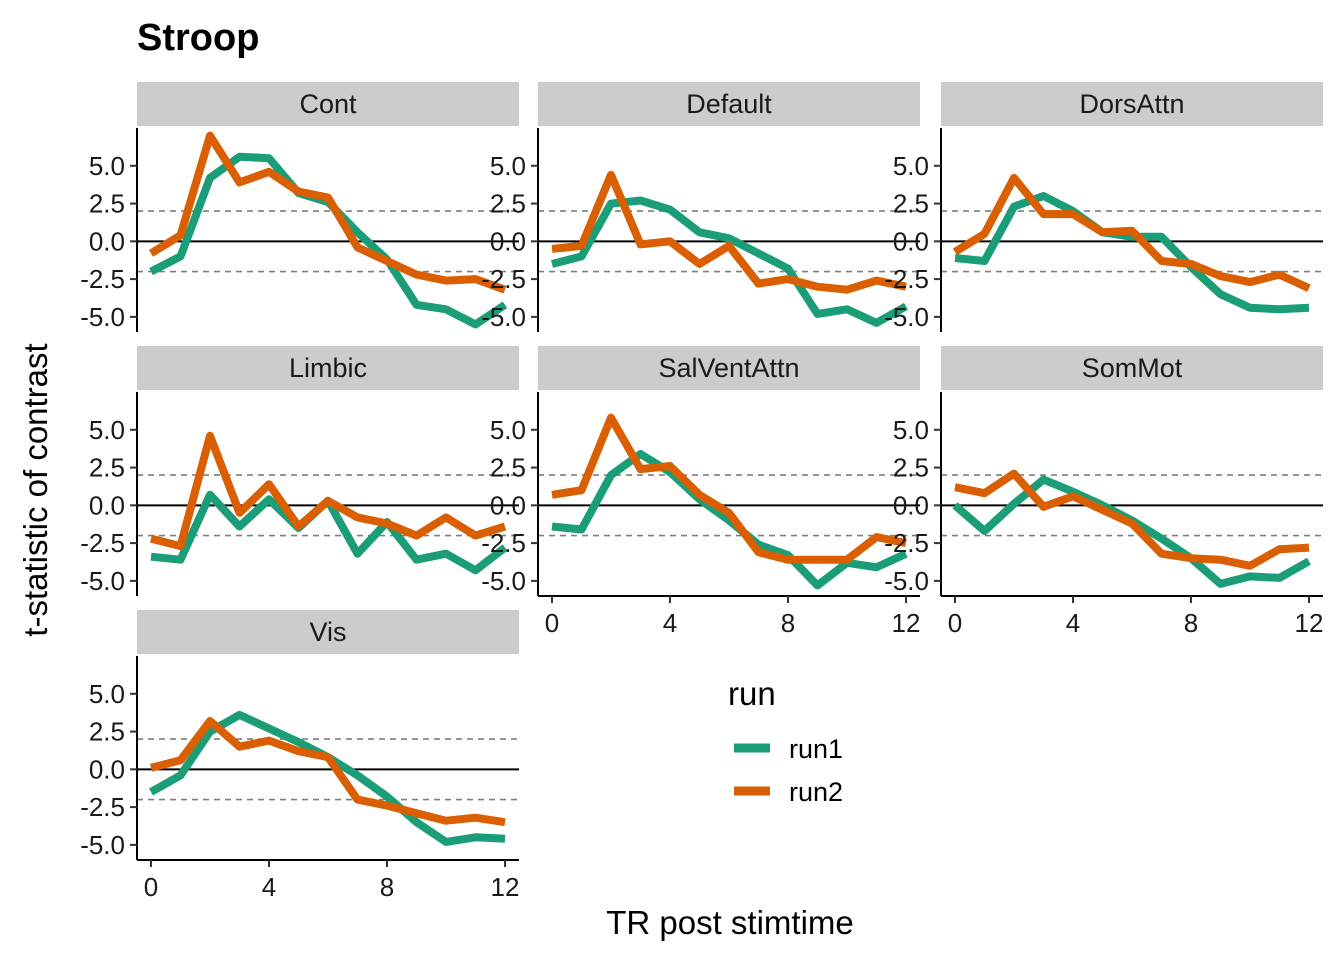 This screenshot has height=960, width=1344. Describe the element at coordinates (752, 693) in the screenshot. I see `legend-title: run` at that location.